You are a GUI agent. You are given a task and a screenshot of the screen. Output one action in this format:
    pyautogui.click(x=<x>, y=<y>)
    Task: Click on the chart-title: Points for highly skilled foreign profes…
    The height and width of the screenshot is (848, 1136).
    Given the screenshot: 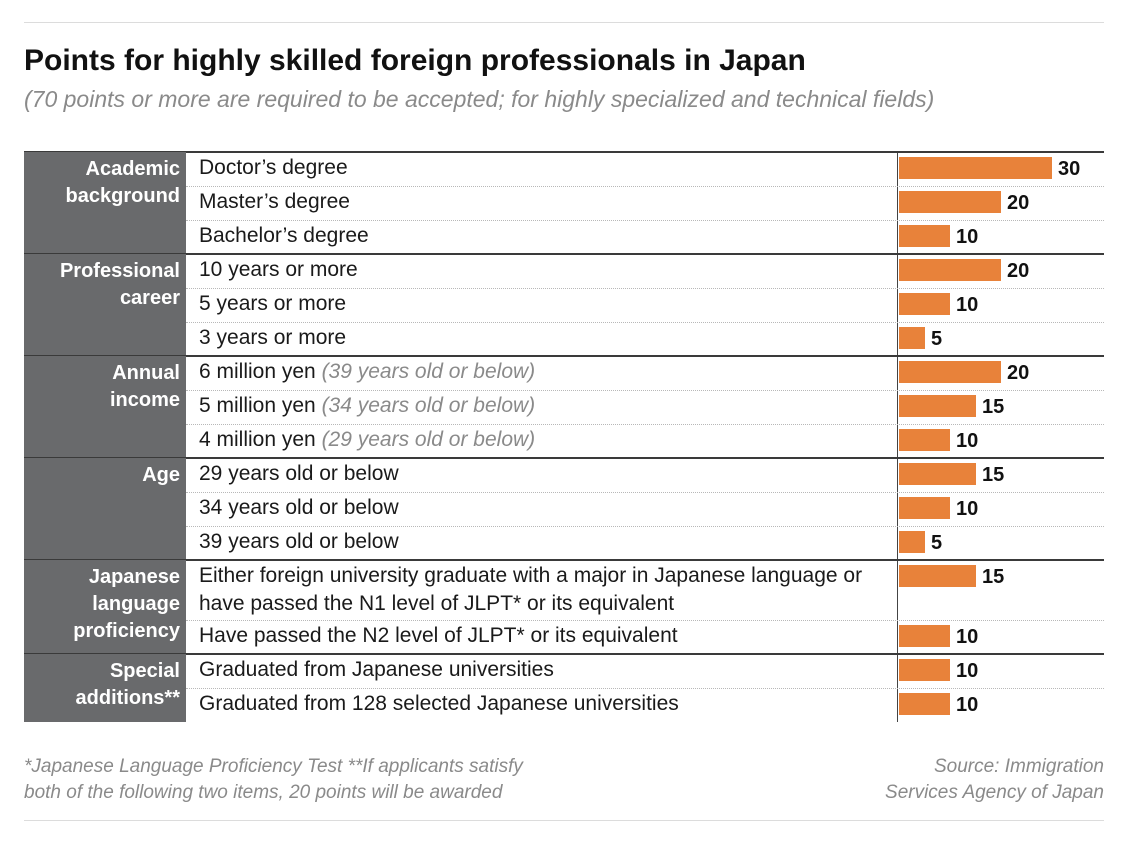 What is the action you would take?
    pyautogui.click(x=415, y=60)
    